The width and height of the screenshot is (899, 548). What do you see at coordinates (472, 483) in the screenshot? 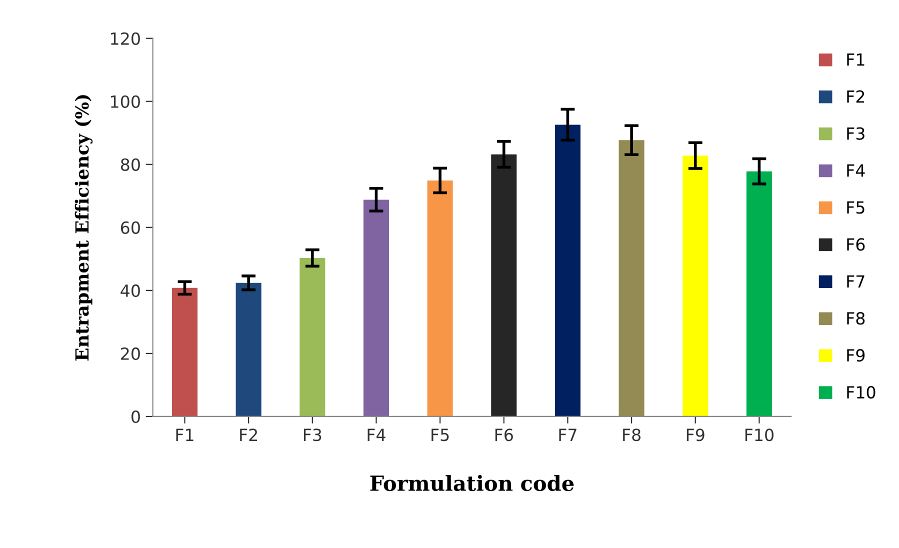
I see `x-axis-title: Formulation code` at bounding box center [472, 483].